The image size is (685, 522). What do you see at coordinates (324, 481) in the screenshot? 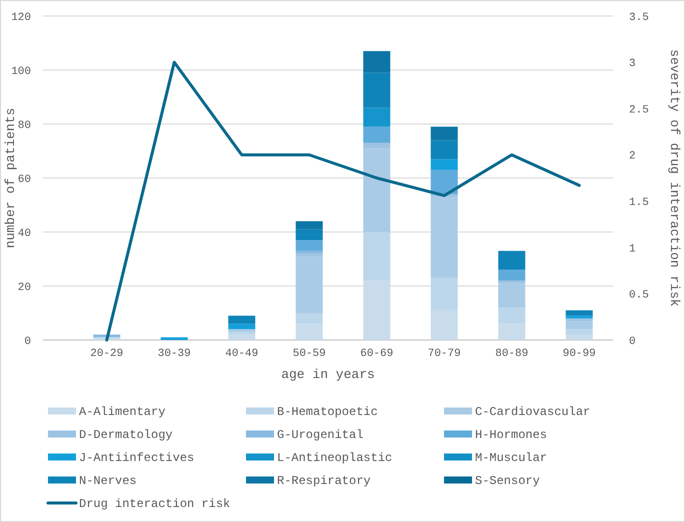
I see `legend-label: R-Respiratory` at bounding box center [324, 481].